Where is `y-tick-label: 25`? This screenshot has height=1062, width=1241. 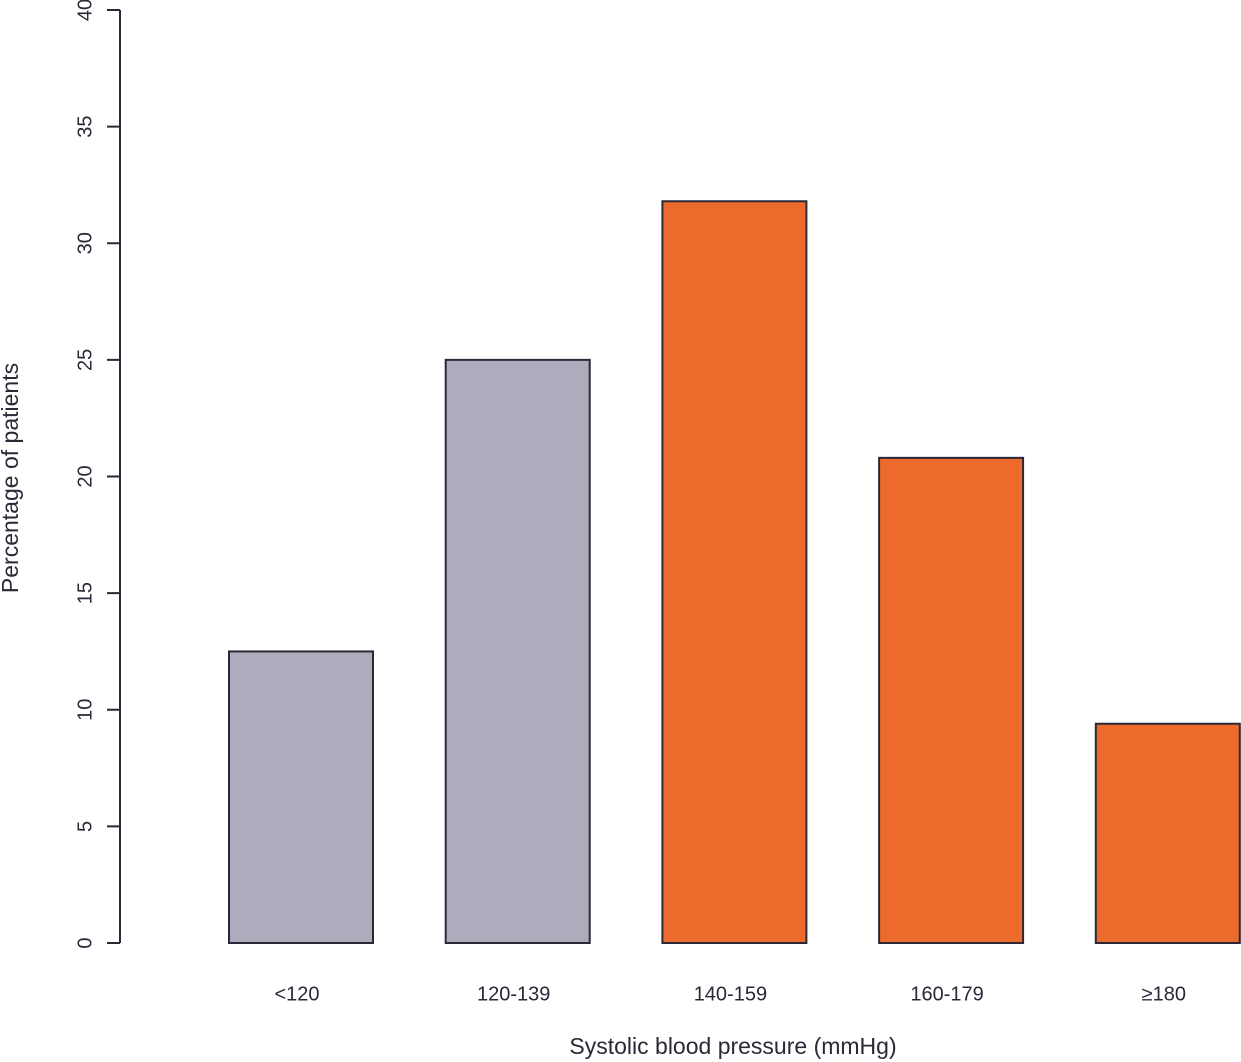
y-tick-label: 25 is located at coordinates (85, 360).